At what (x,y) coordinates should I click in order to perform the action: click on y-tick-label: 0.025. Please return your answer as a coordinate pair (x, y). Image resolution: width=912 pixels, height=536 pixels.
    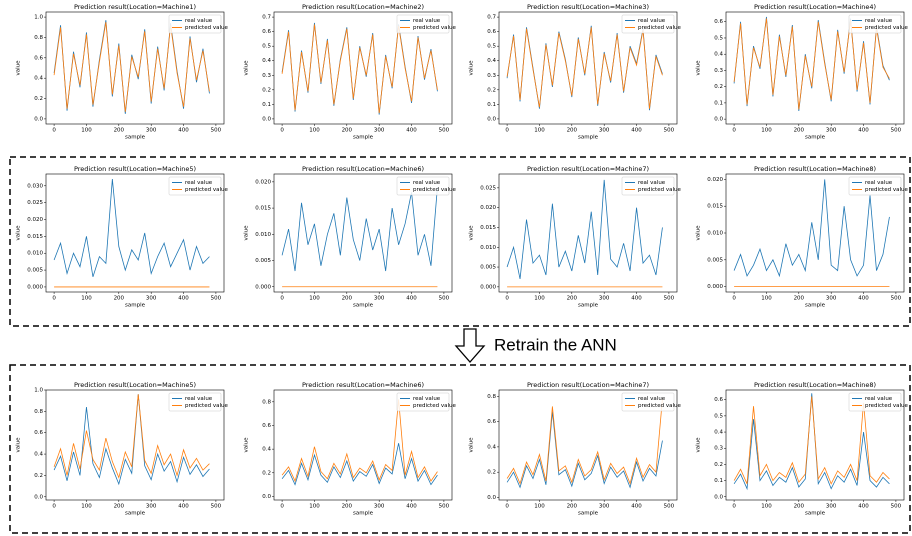
    Looking at the image, I should click on (488, 188).